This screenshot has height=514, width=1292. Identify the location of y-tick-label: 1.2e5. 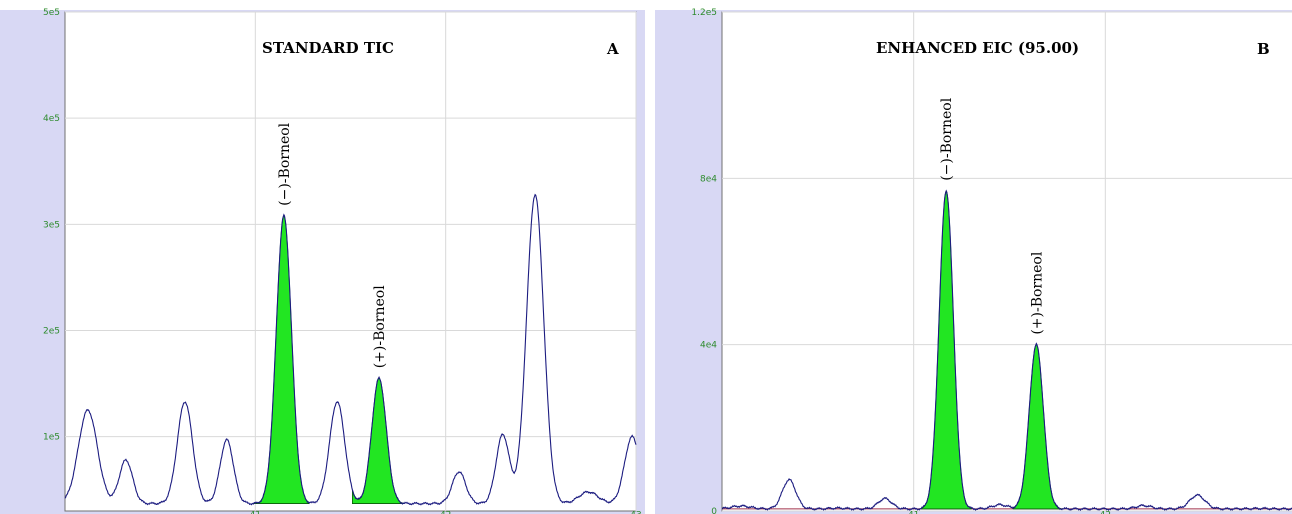
(704, 13).